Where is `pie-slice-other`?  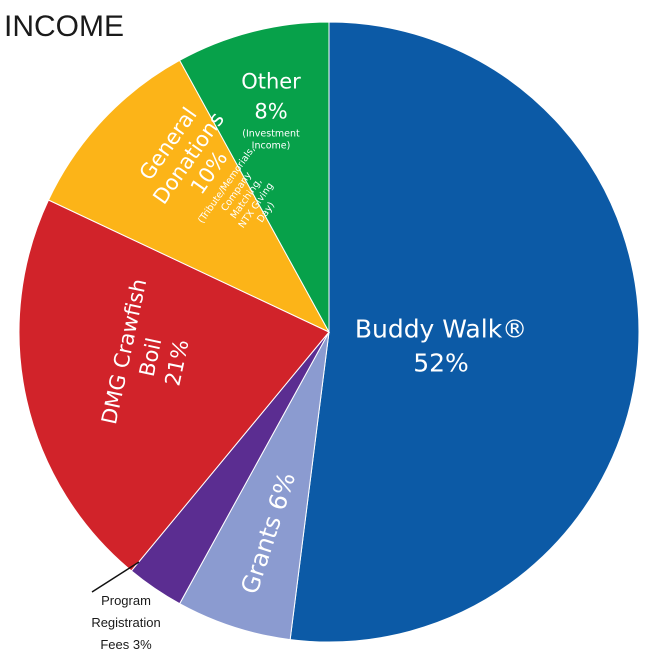
pie-slice-other is located at coordinates (254, 177).